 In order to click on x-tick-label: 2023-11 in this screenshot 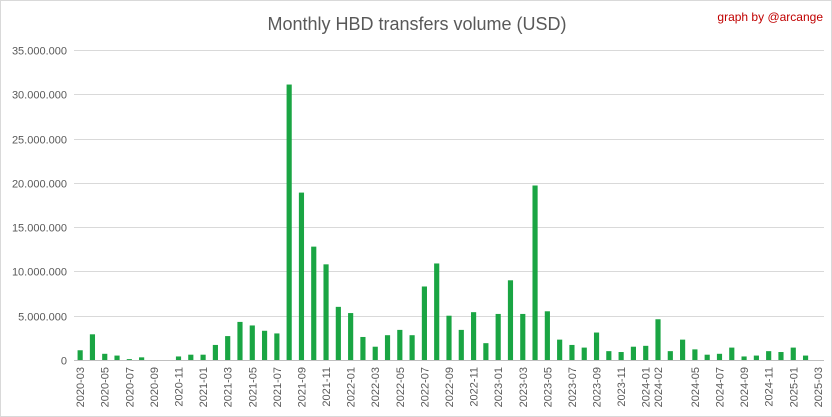, I will do `click(622, 387)`.